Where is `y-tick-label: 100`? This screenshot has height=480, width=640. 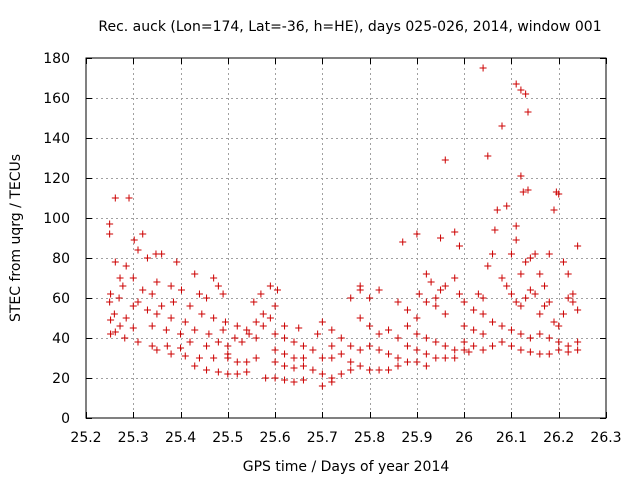
y-tick-label: 100 is located at coordinates (56, 219).